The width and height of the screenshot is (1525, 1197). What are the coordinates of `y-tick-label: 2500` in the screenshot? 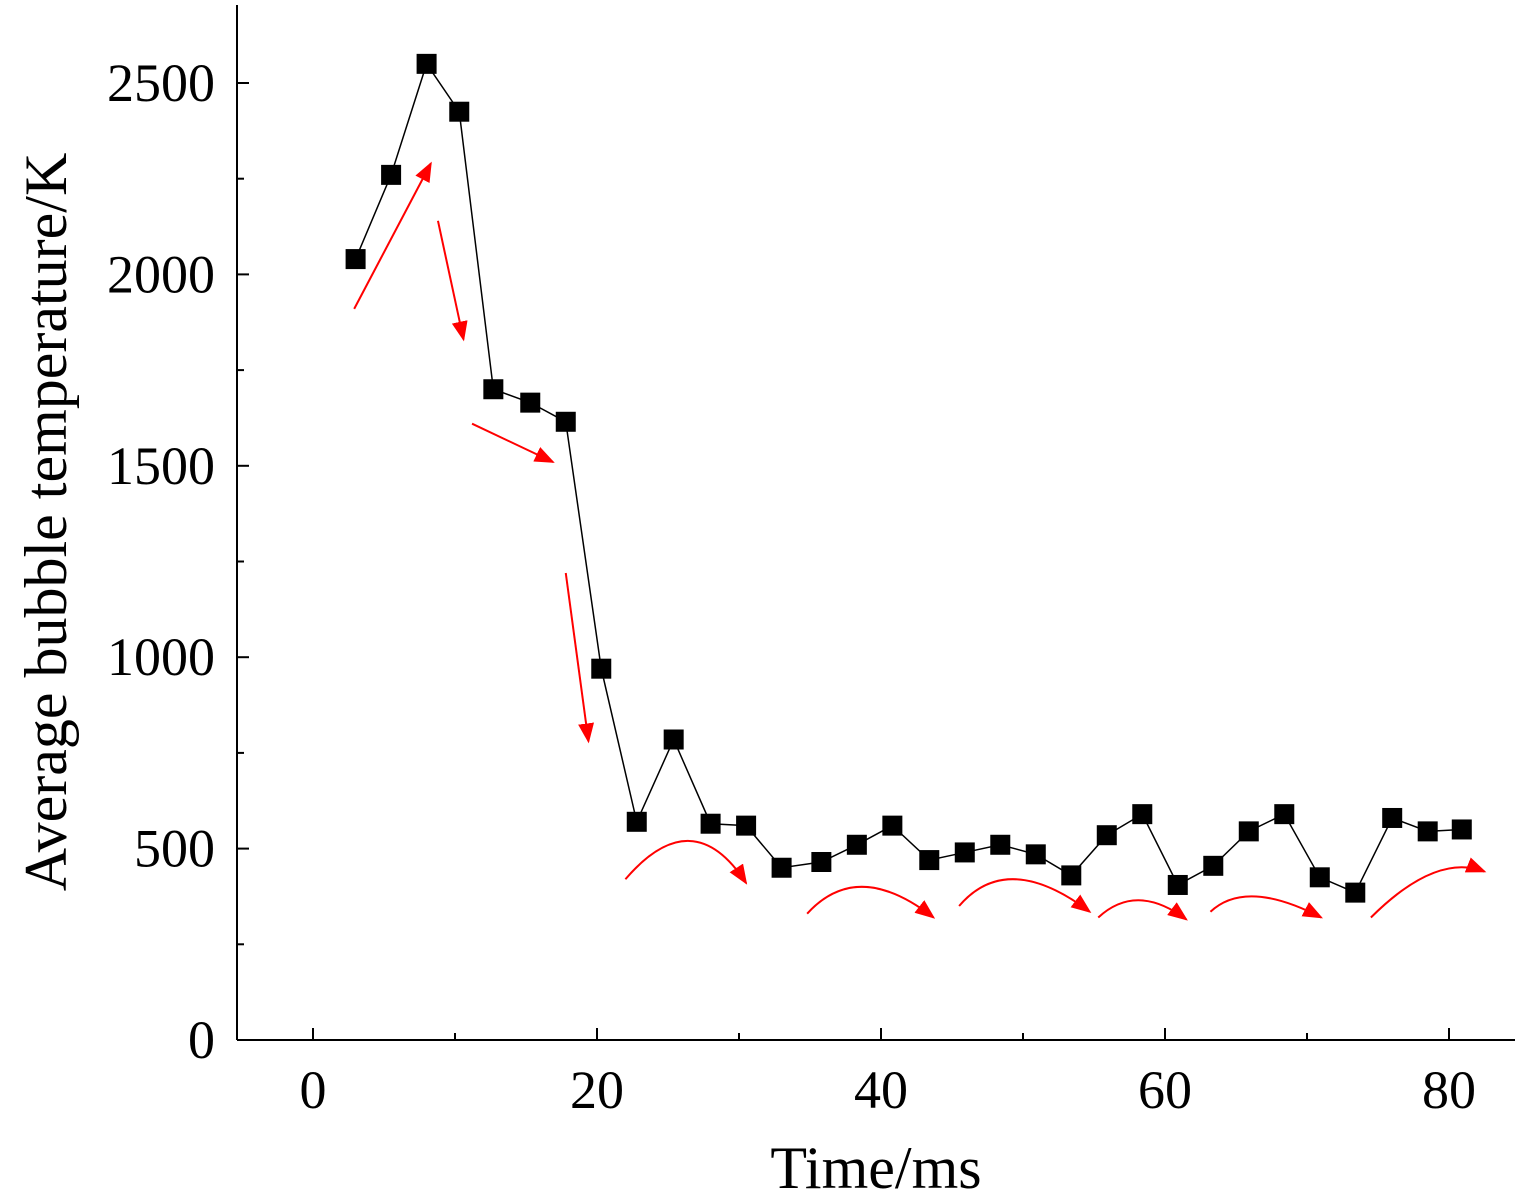 It's located at (161, 83).